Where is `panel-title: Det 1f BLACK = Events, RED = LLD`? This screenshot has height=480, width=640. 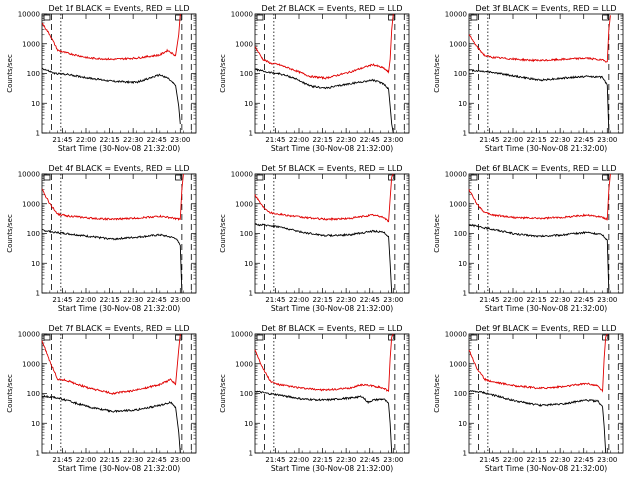 panel-title: Det 1f BLACK = Events, RED = LLD is located at coordinates (118, 8).